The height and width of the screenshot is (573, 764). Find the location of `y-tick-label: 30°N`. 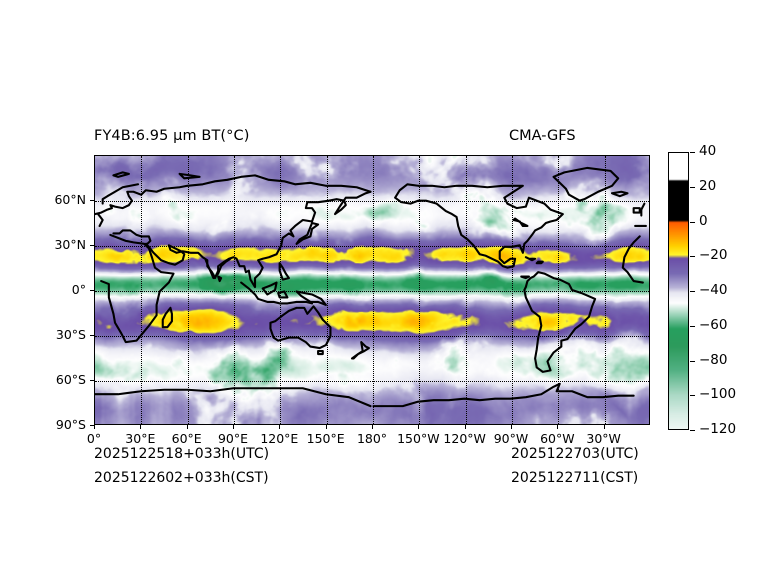

y-tick-label: 30°N is located at coordinates (70, 244).